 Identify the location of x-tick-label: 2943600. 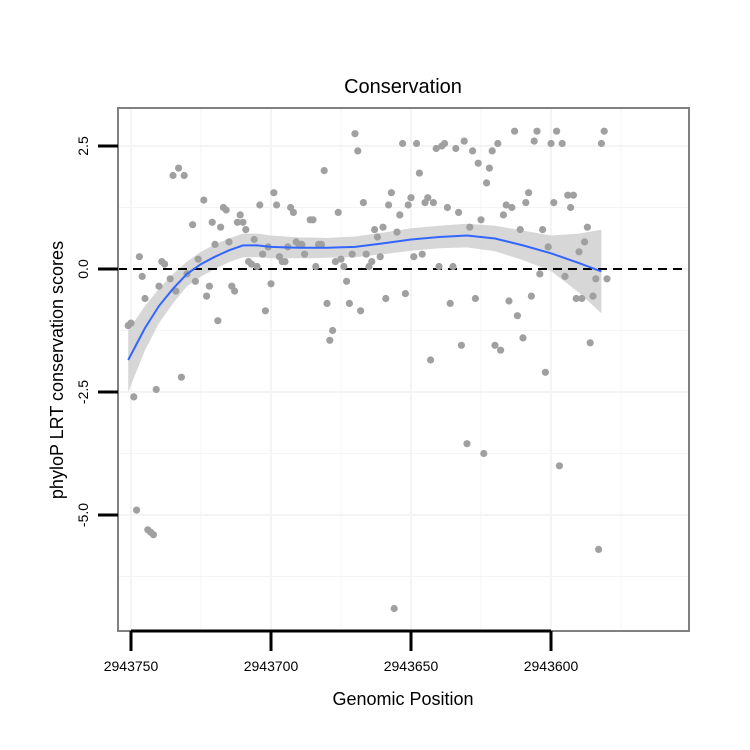
(551, 666).